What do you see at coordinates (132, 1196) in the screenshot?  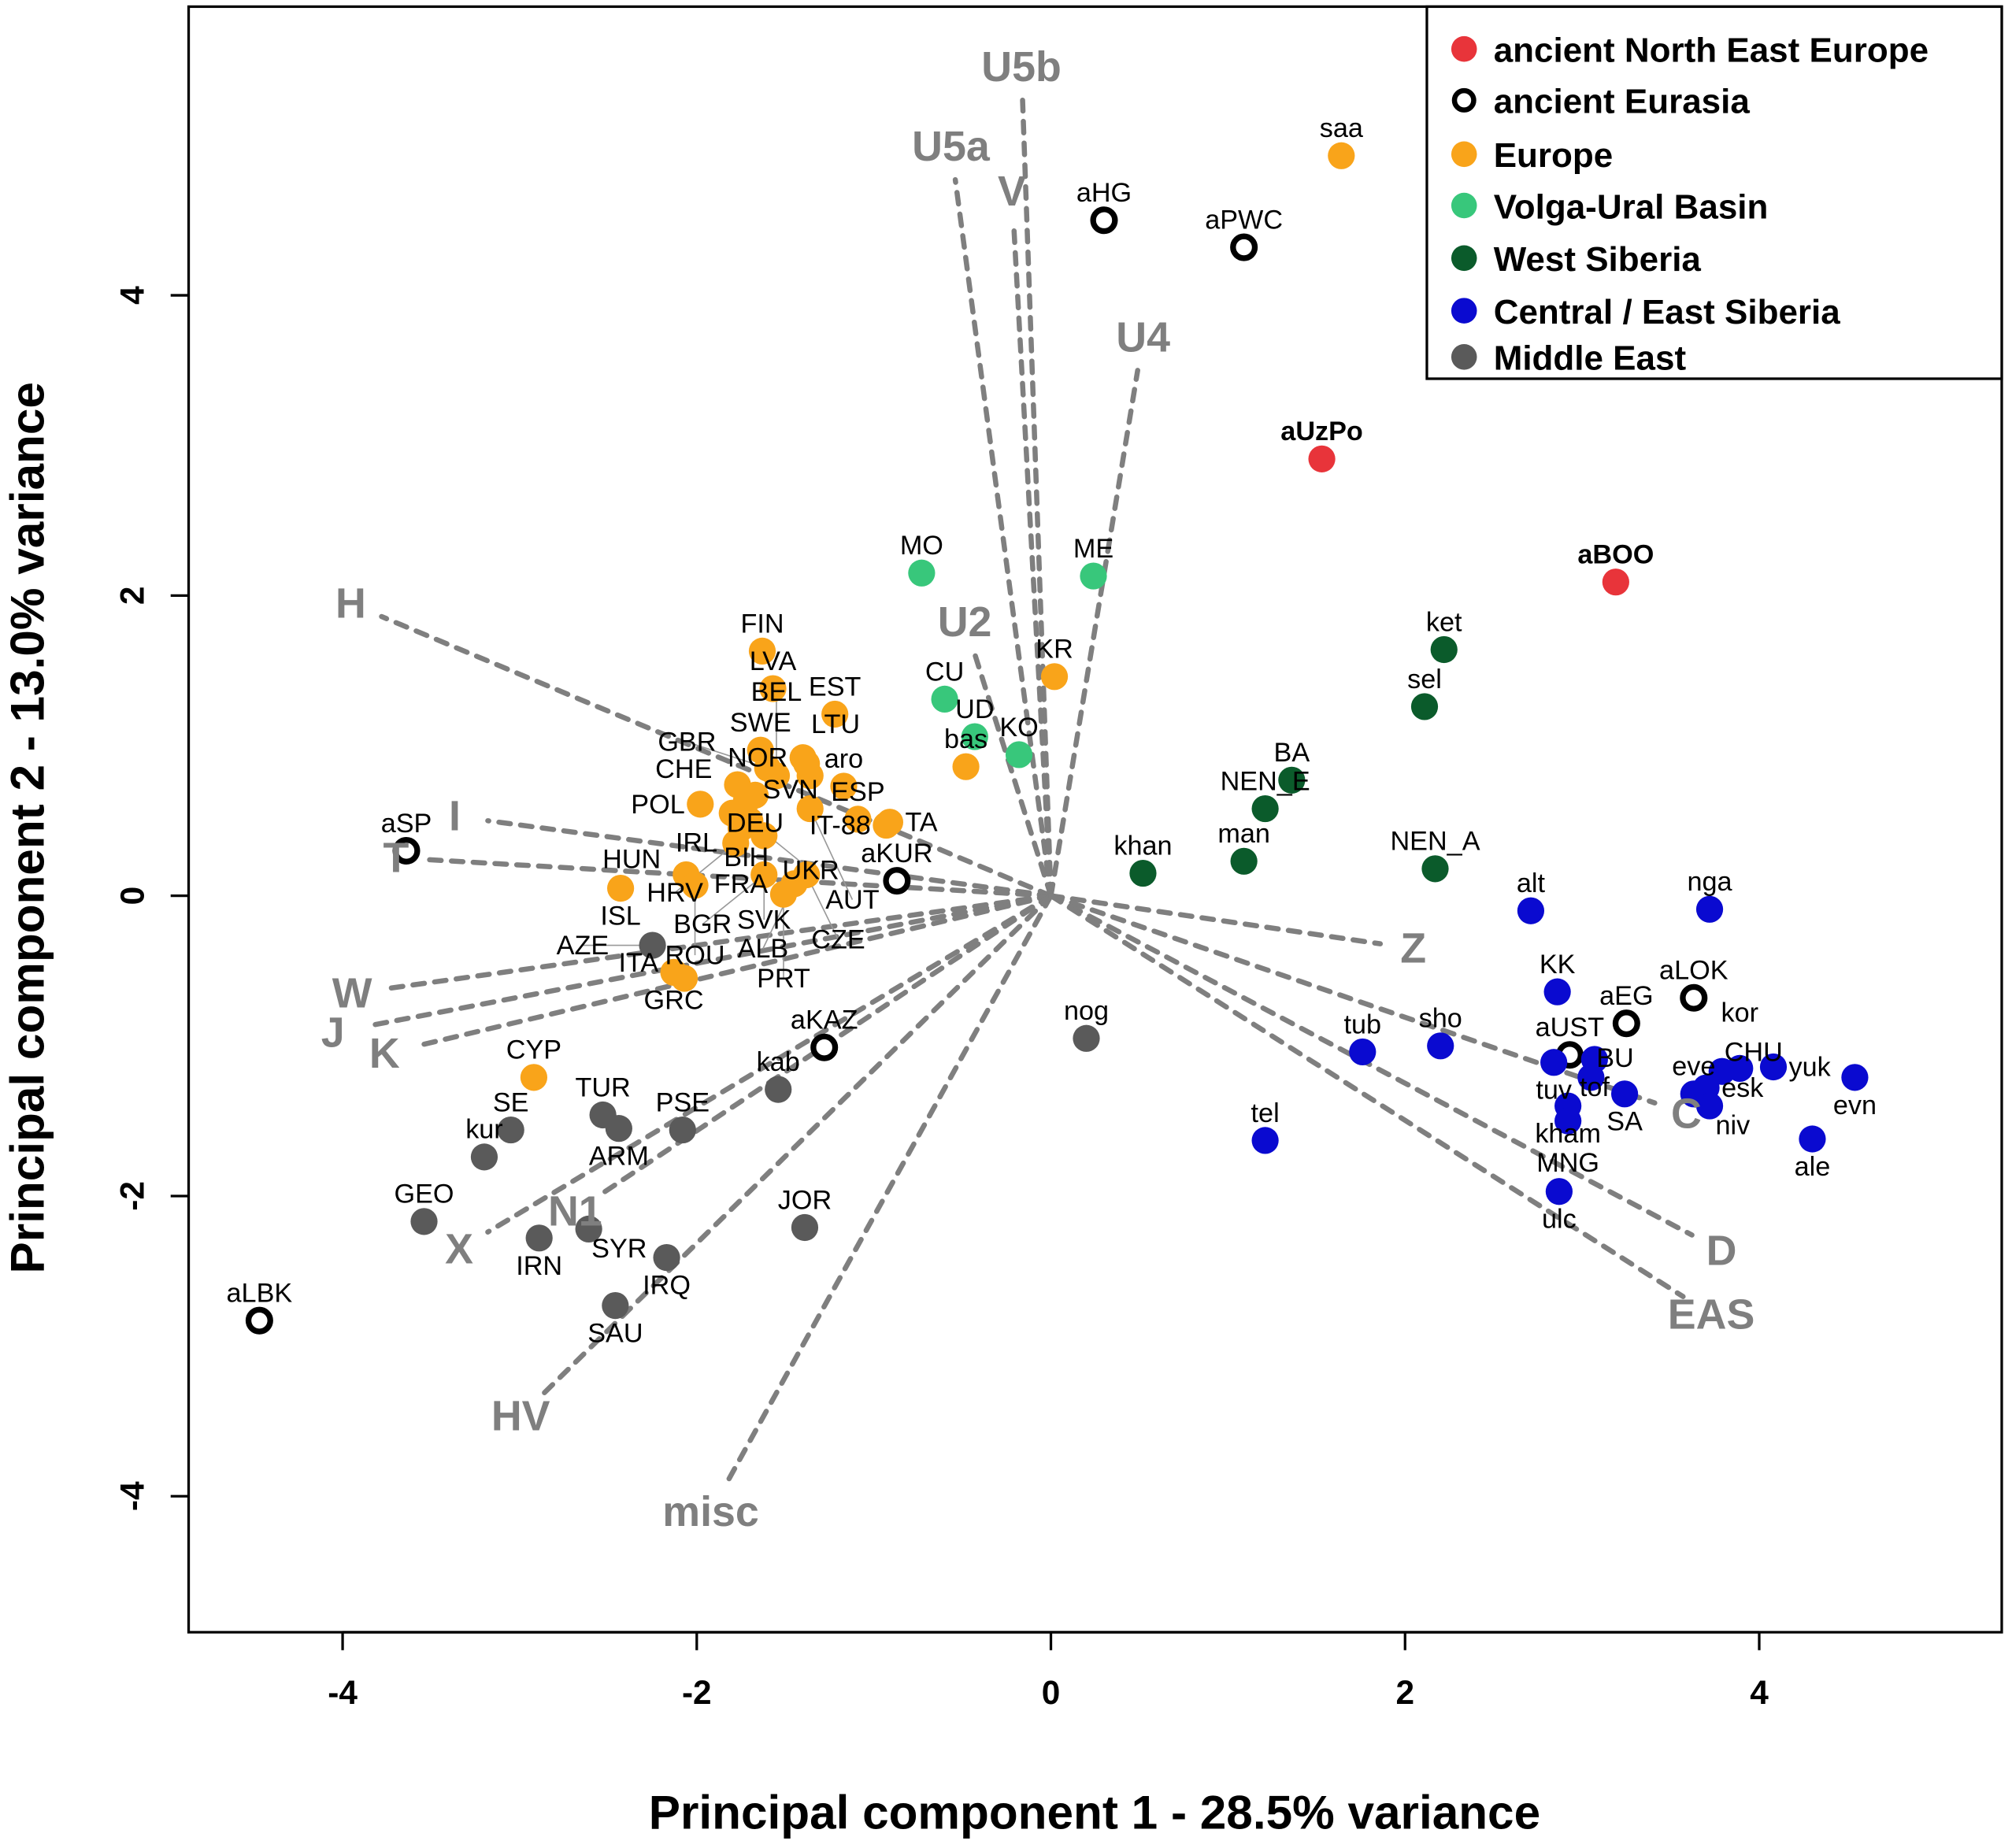 I see `y-tick-label: -2` at bounding box center [132, 1196].